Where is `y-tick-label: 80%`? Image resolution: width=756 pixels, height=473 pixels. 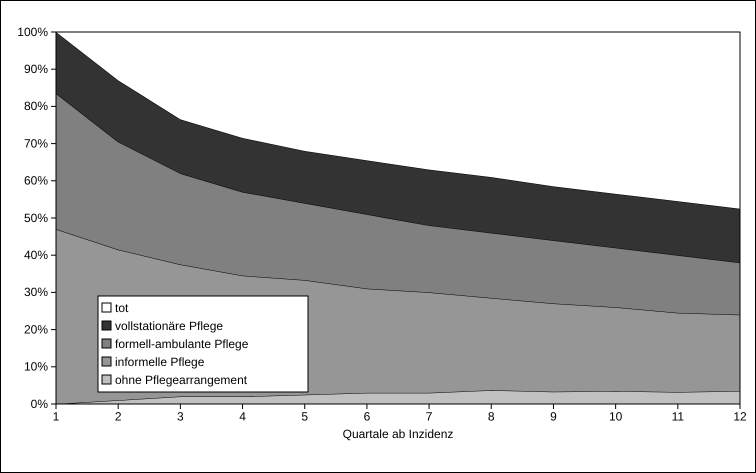 y-tick-label: 80% is located at coordinates (36, 106).